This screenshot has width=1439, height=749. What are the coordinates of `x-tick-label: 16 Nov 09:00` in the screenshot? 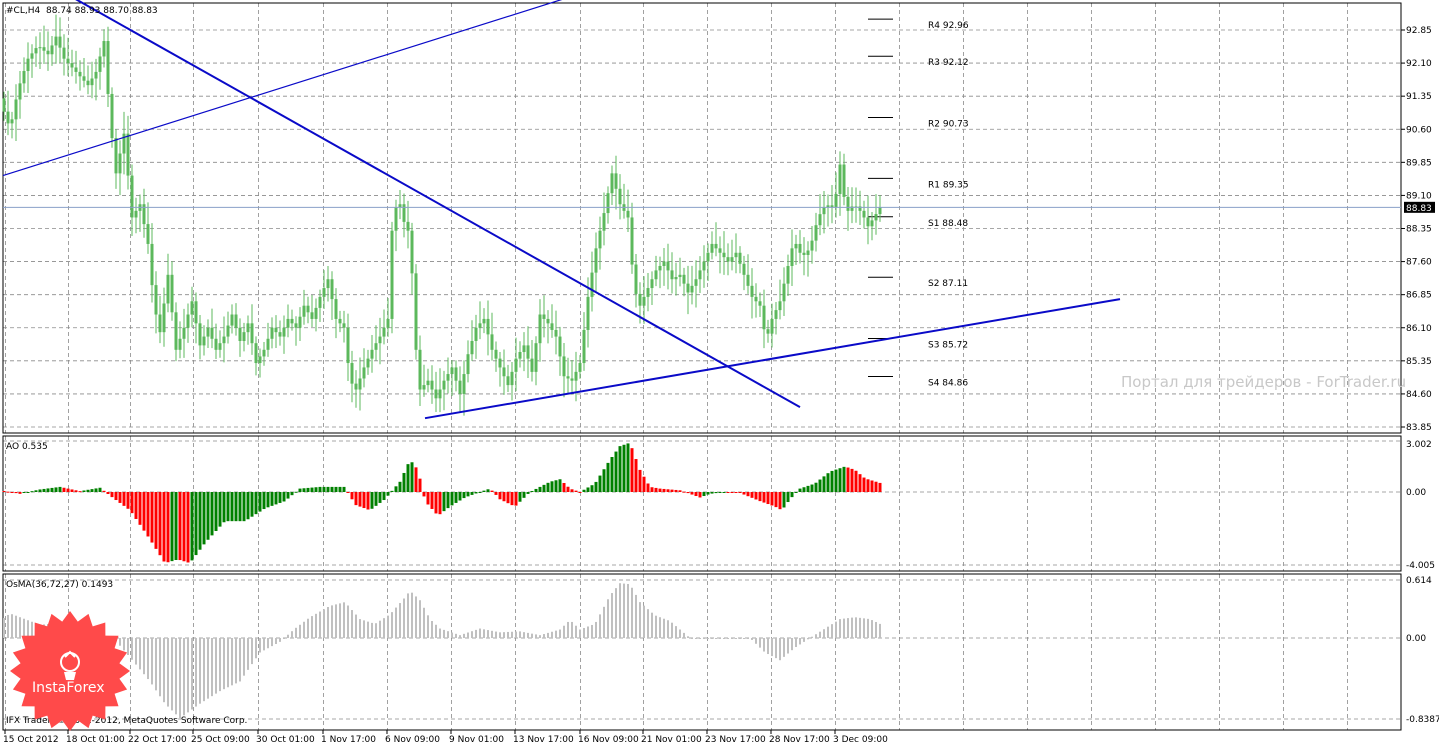 It's located at (608, 740).